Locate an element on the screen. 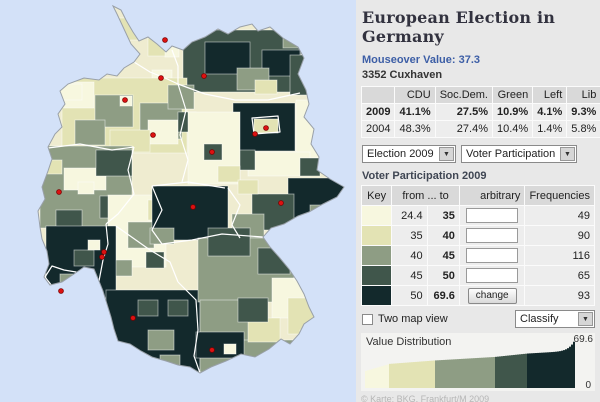 The image size is (600, 402). legend-col-key: Key is located at coordinates (377, 195).